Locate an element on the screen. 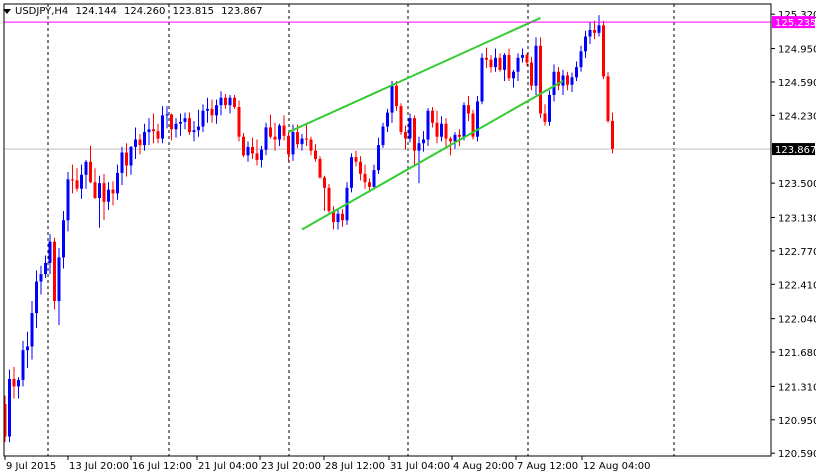 This screenshot has width=816, height=475. price-tick-label: 123.130 is located at coordinates (797, 218).